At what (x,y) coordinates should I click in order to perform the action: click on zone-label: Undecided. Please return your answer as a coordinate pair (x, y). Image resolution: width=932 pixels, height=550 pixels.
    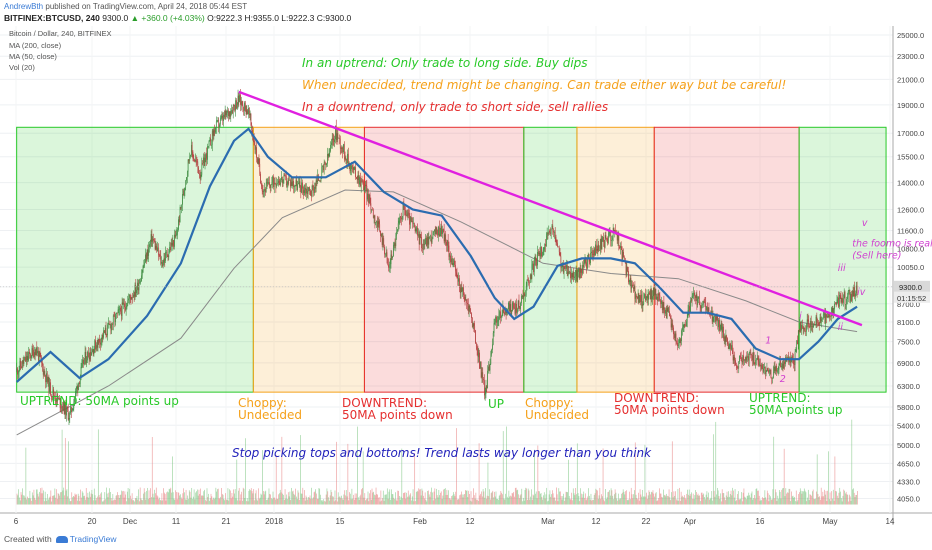
    Looking at the image, I should click on (270, 415).